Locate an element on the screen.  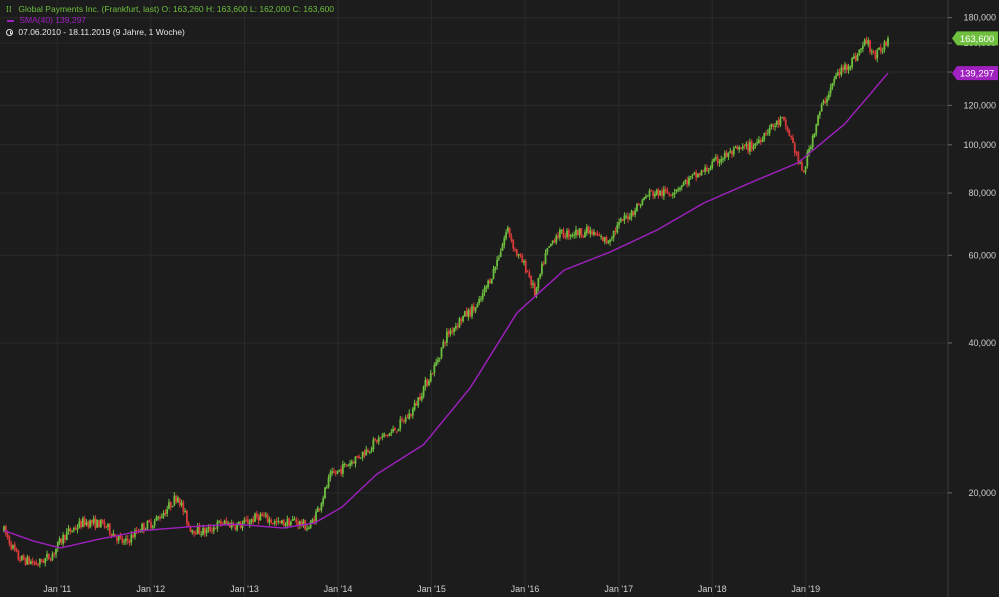
sma-line-icon is located at coordinates (10, 20).